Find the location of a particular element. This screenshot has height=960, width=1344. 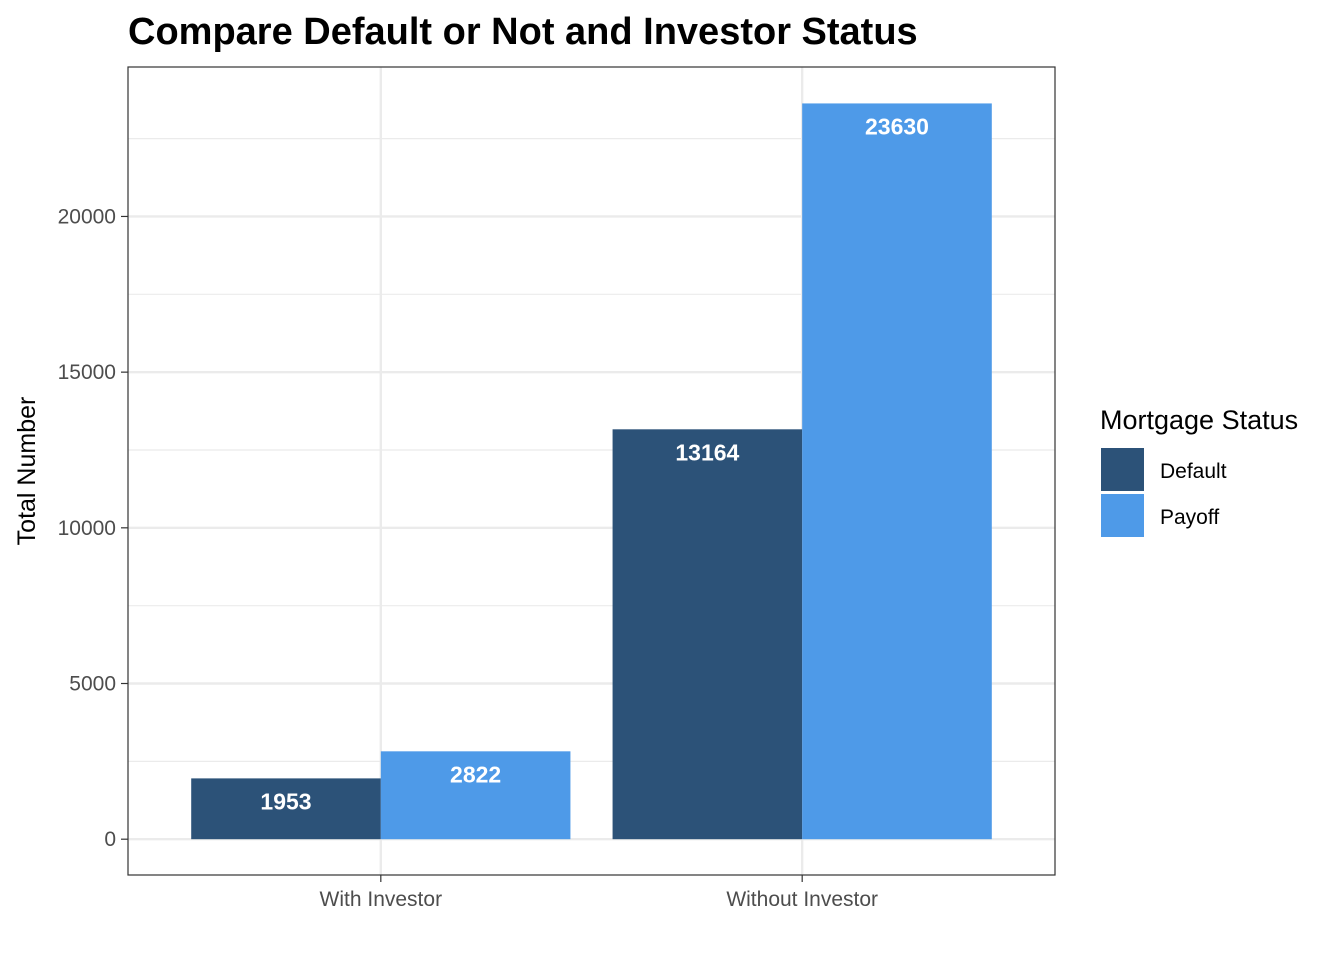

x-axis: With Investor Without Investor is located at coordinates (599, 893).